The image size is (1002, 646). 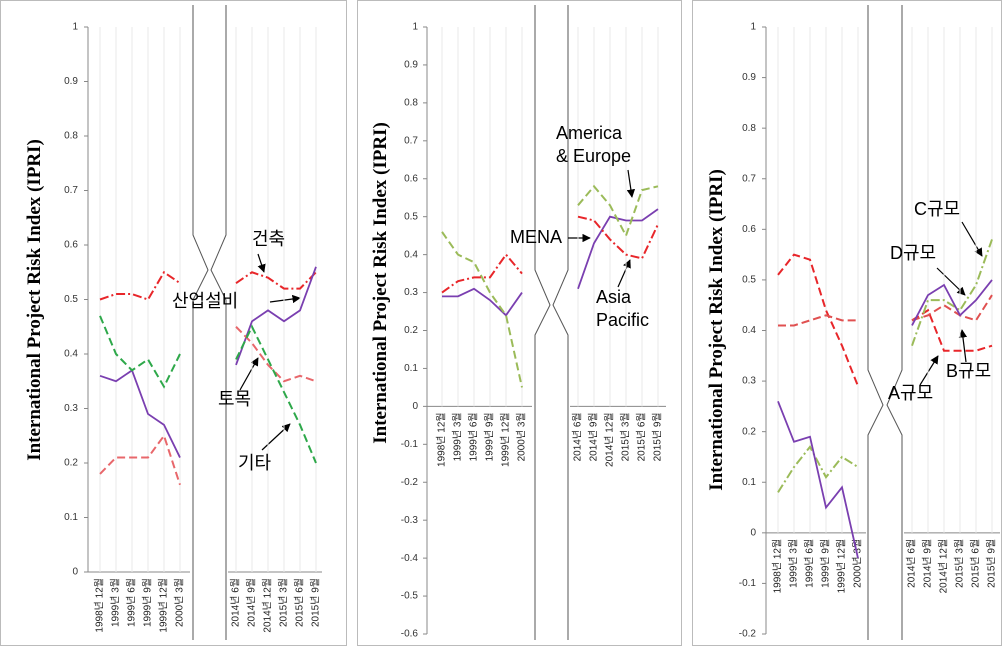 I want to click on y-tick-label: -0.5, so click(x=410, y=596).